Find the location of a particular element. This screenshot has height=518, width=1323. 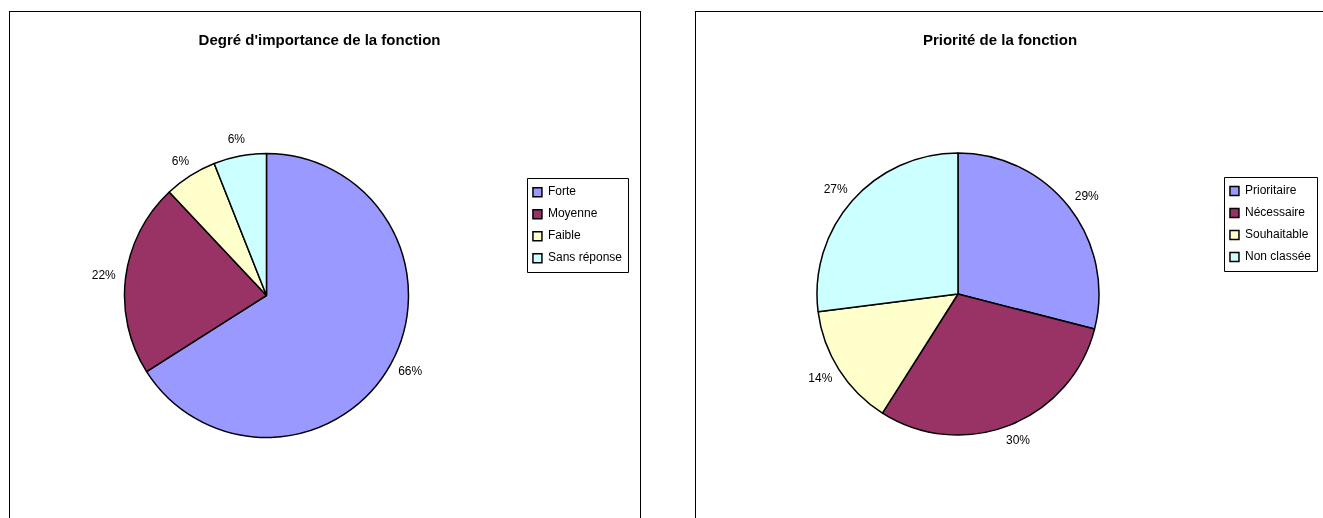

data-label: 29% is located at coordinates (1087, 196).